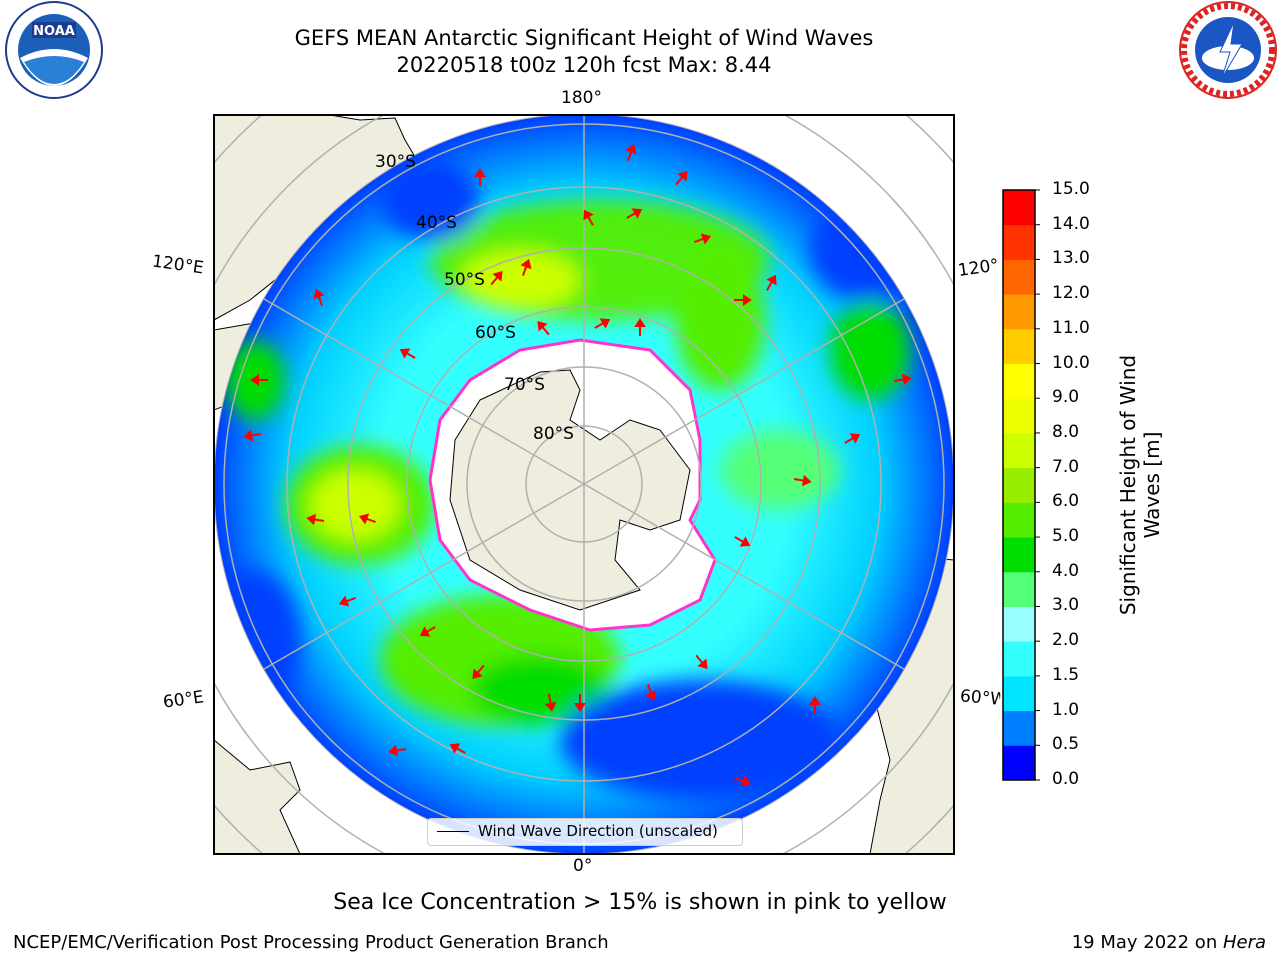 This screenshot has height=960, width=1280. What do you see at coordinates (495, 333) in the screenshot?
I see `lat-label-60s: 60°S` at bounding box center [495, 333].